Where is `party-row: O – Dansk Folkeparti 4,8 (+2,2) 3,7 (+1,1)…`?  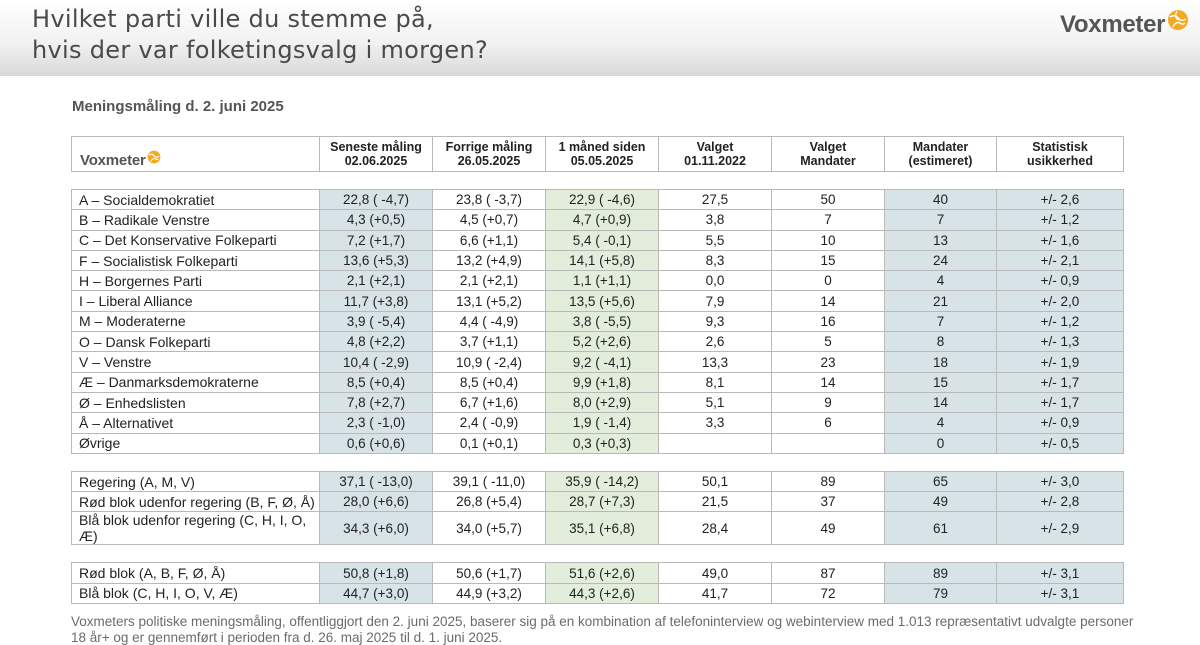
party-row: O – Dansk Folkeparti 4,8 (+2,2) 3,7 (+1,1)… is located at coordinates (597, 342).